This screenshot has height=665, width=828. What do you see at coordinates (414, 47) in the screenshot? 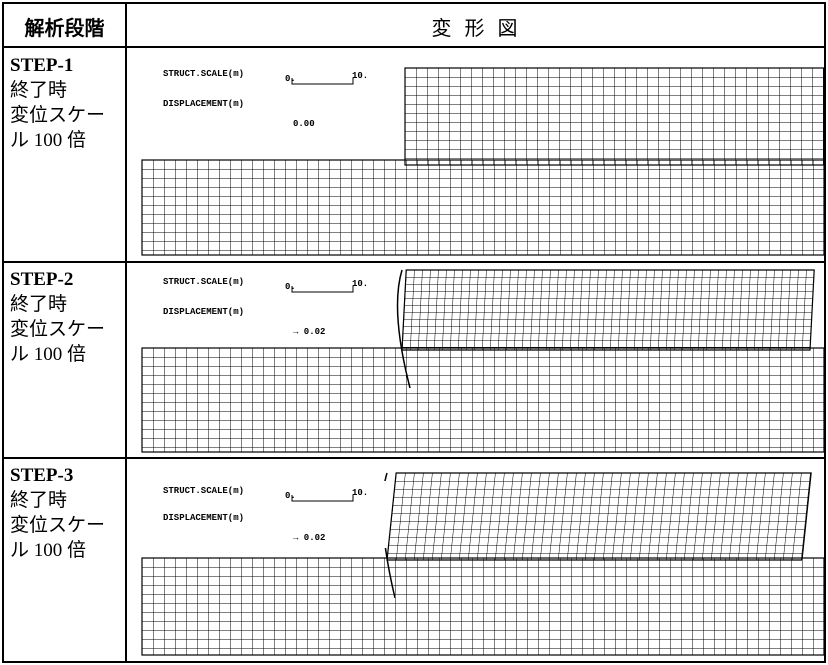
I see `header-divider` at bounding box center [414, 47].